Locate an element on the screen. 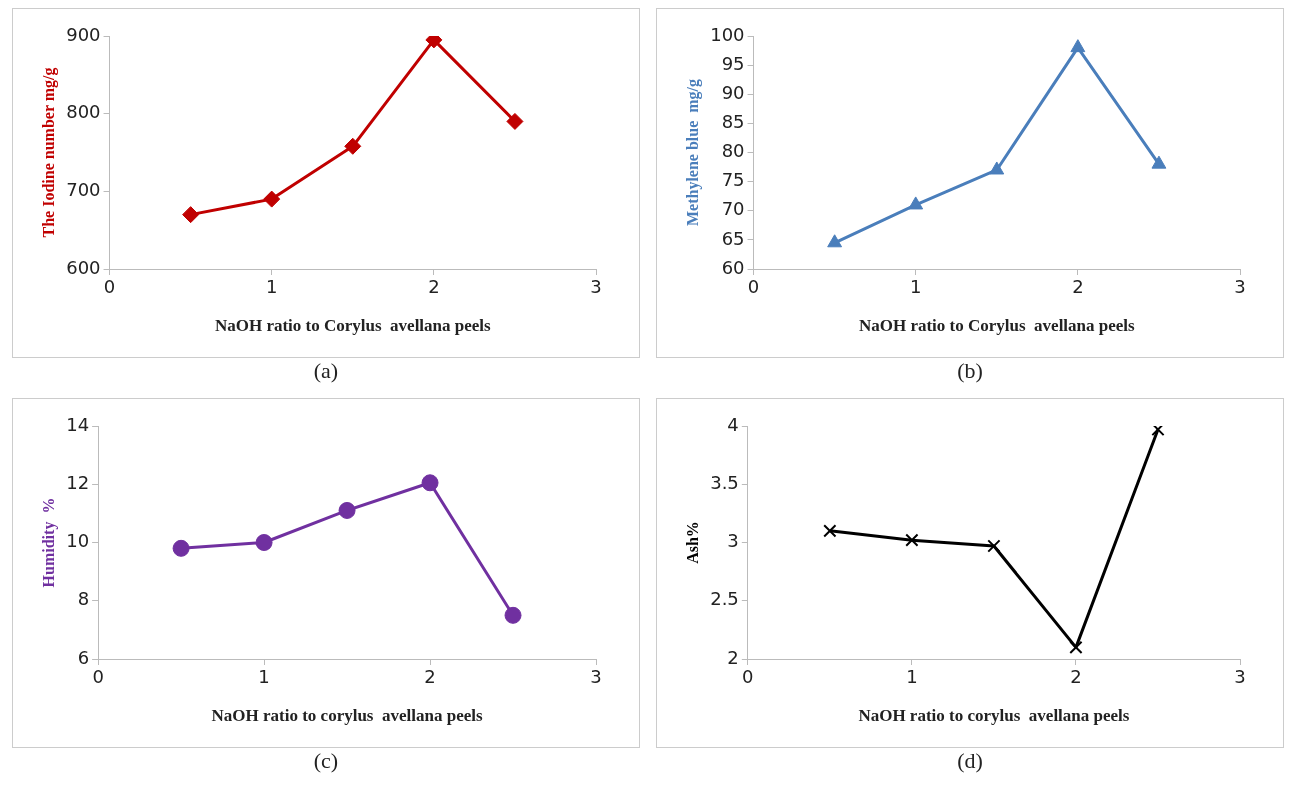  y-tick-label: 60 is located at coordinates (733, 267).